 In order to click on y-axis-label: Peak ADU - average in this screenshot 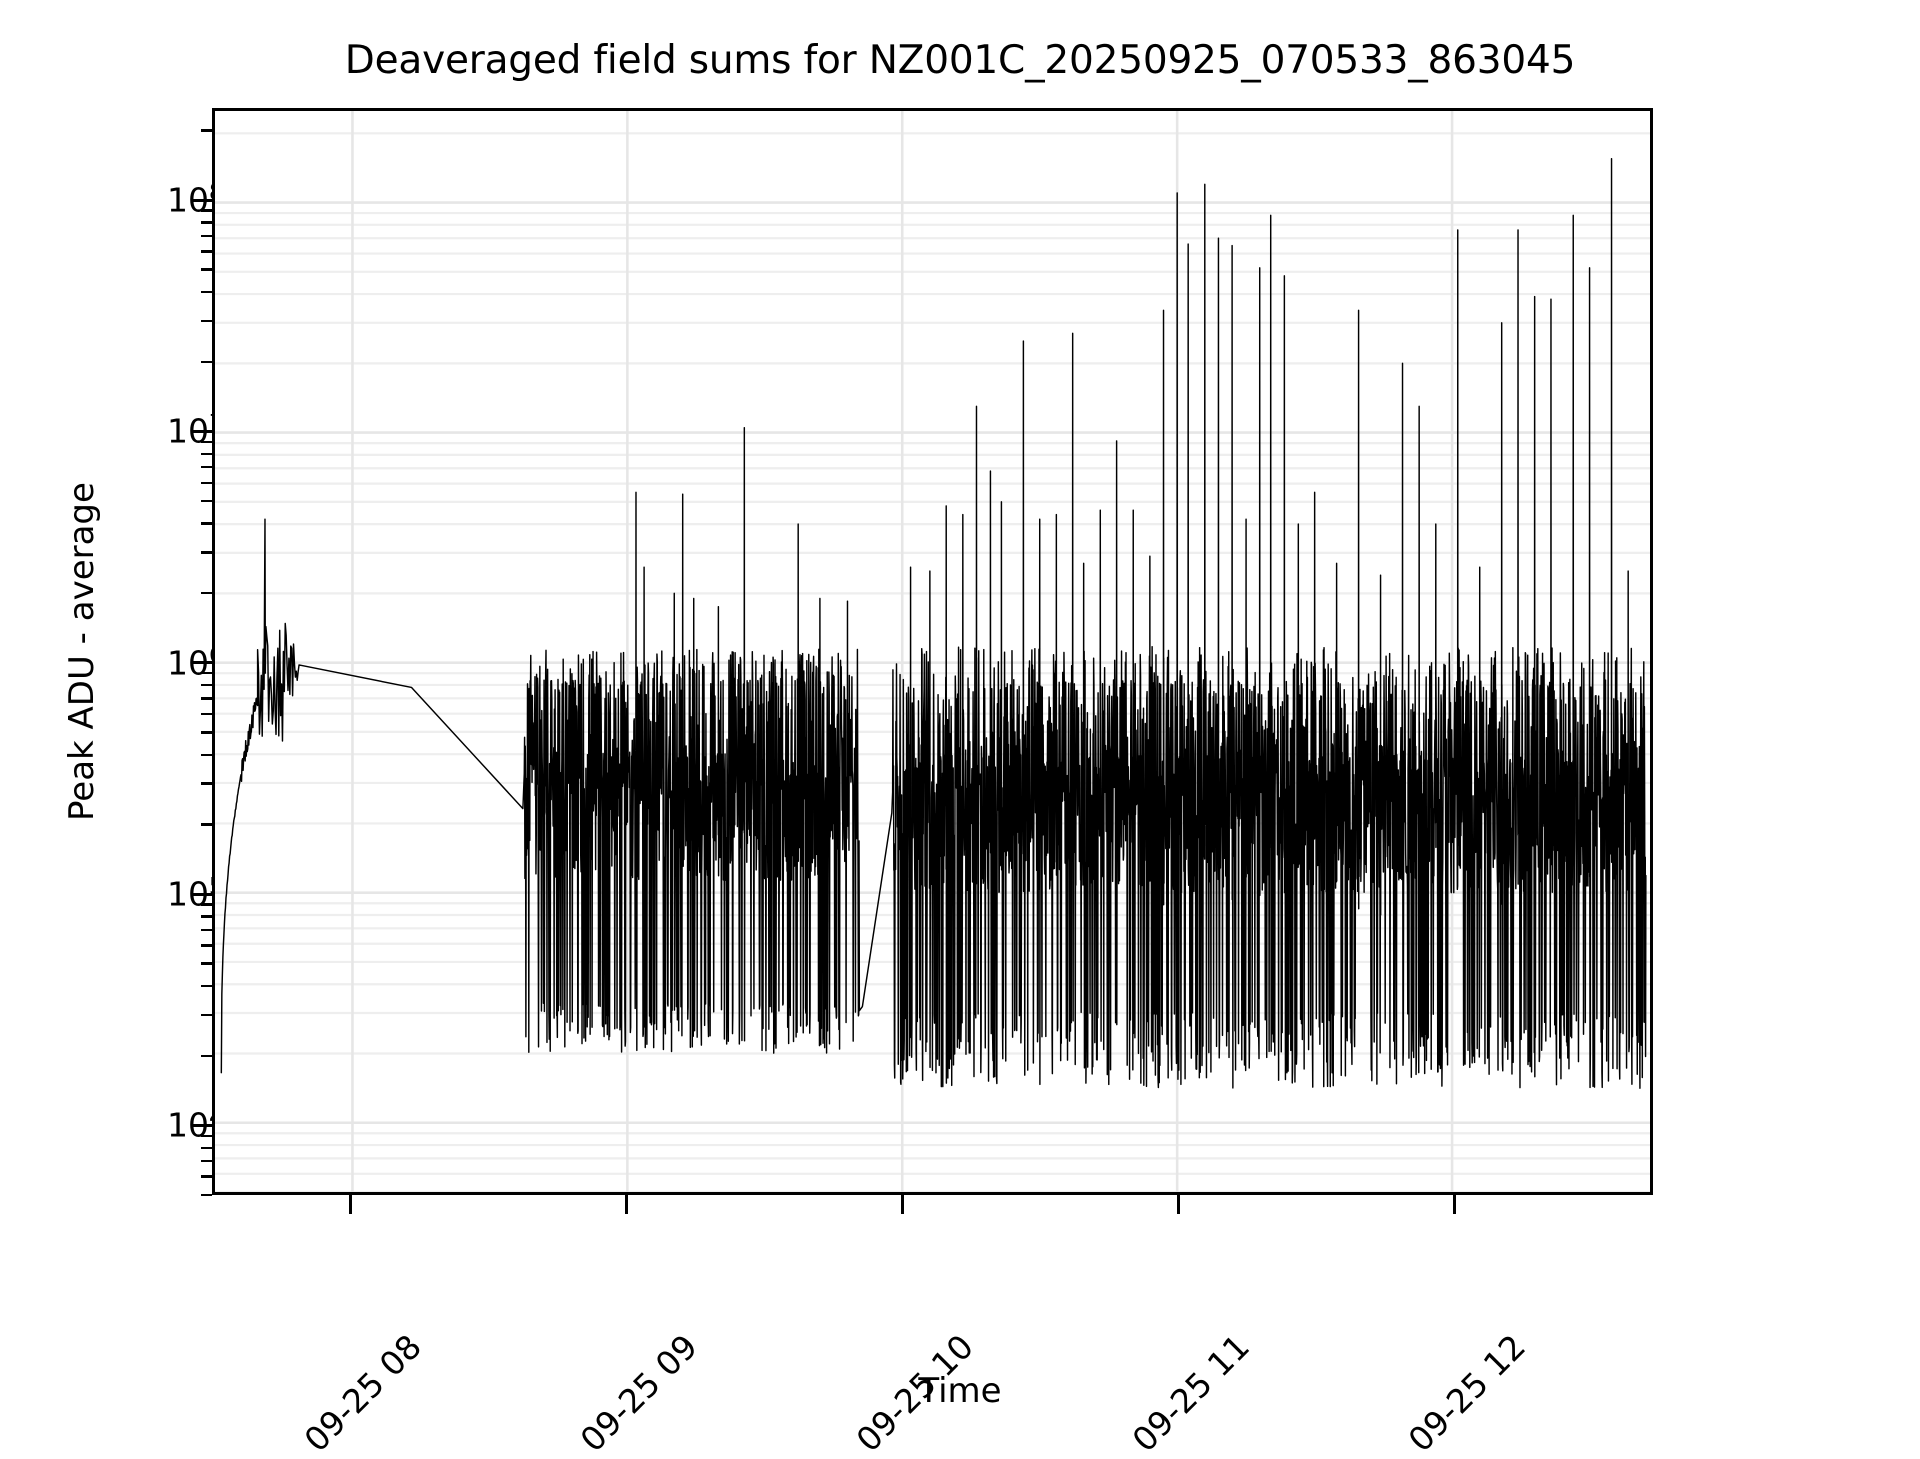, I will do `click(82, 651)`.